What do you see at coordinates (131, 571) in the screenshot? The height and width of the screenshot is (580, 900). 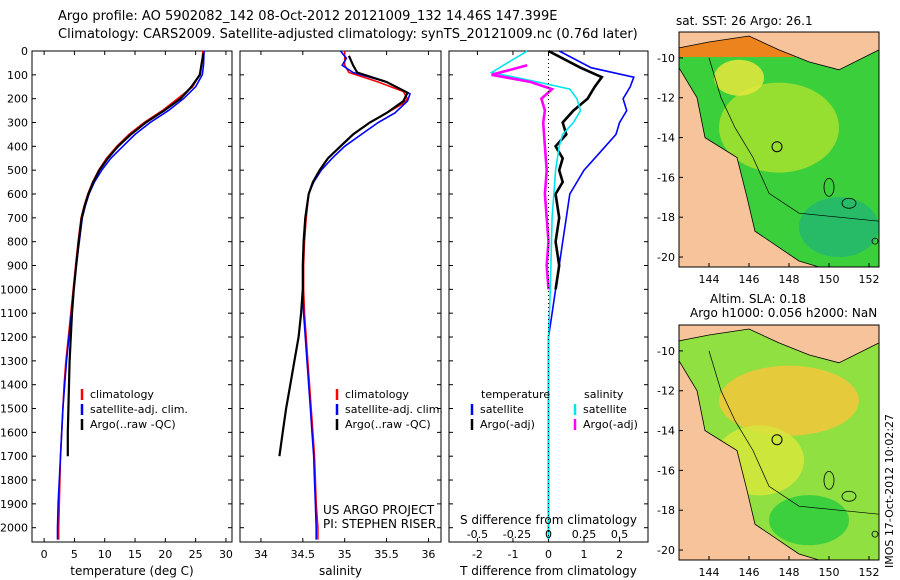 I see `temperature-xlabel: temperature (deg C)` at bounding box center [131, 571].